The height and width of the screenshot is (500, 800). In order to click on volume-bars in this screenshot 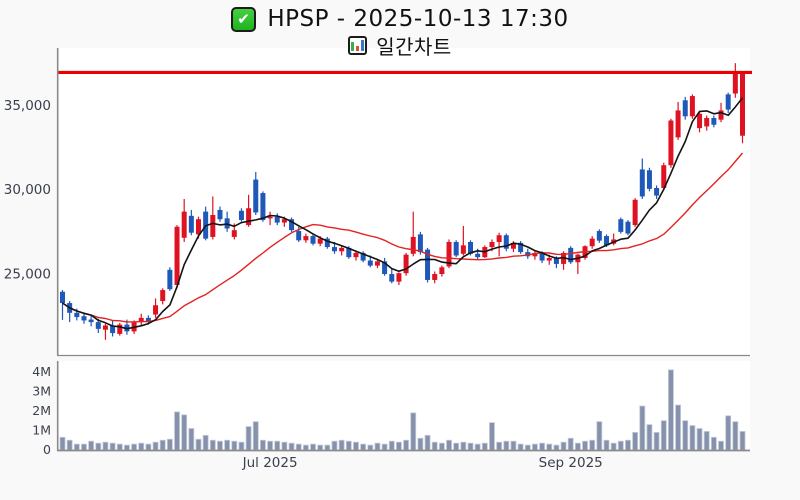, I will do `click(402, 410)`.